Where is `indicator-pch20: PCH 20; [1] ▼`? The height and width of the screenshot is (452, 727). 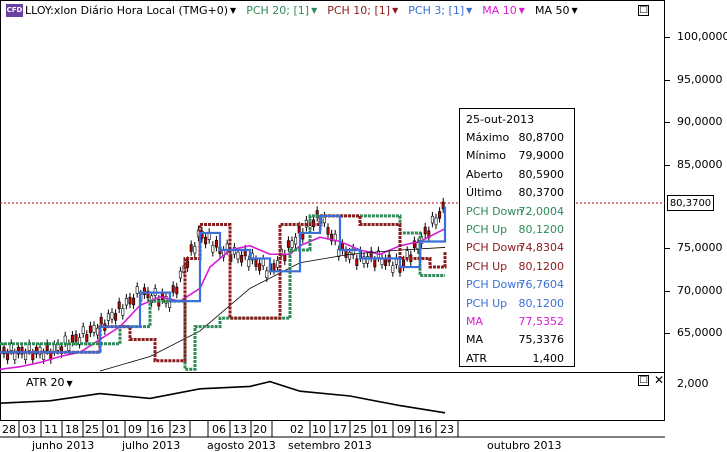 indicator-pch20: PCH 20; [1] ▼ is located at coordinates (281, 10).